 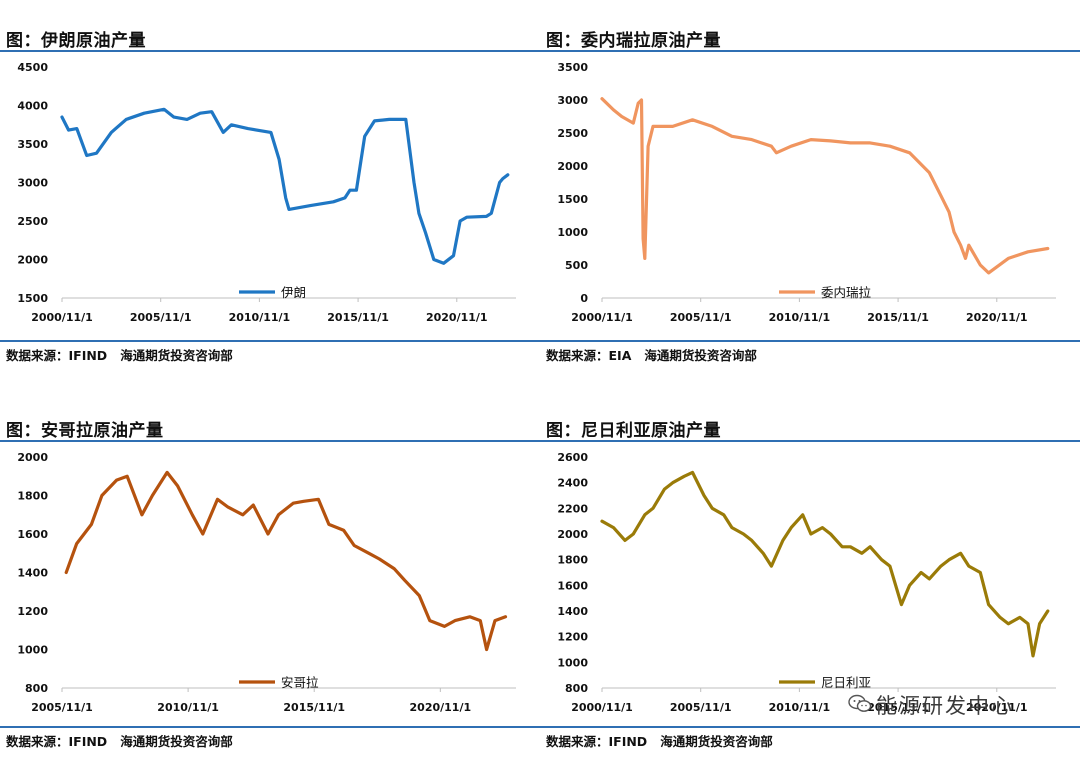 I want to click on legend-label: 伊朗, so click(x=293, y=292).